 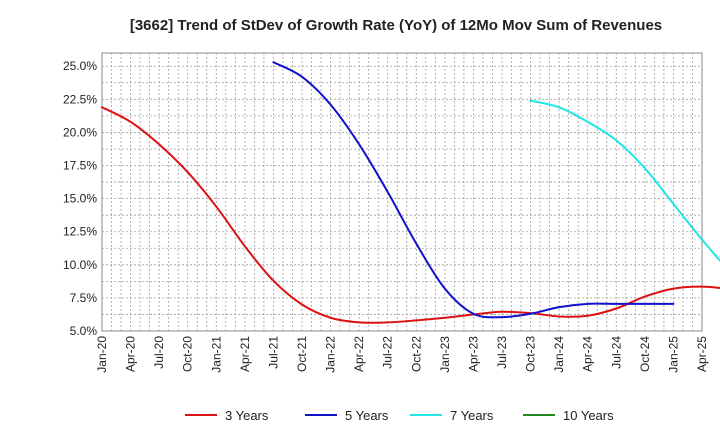 What do you see at coordinates (245, 354) in the screenshot?
I see `x-tick-label: Apr-21` at bounding box center [245, 354].